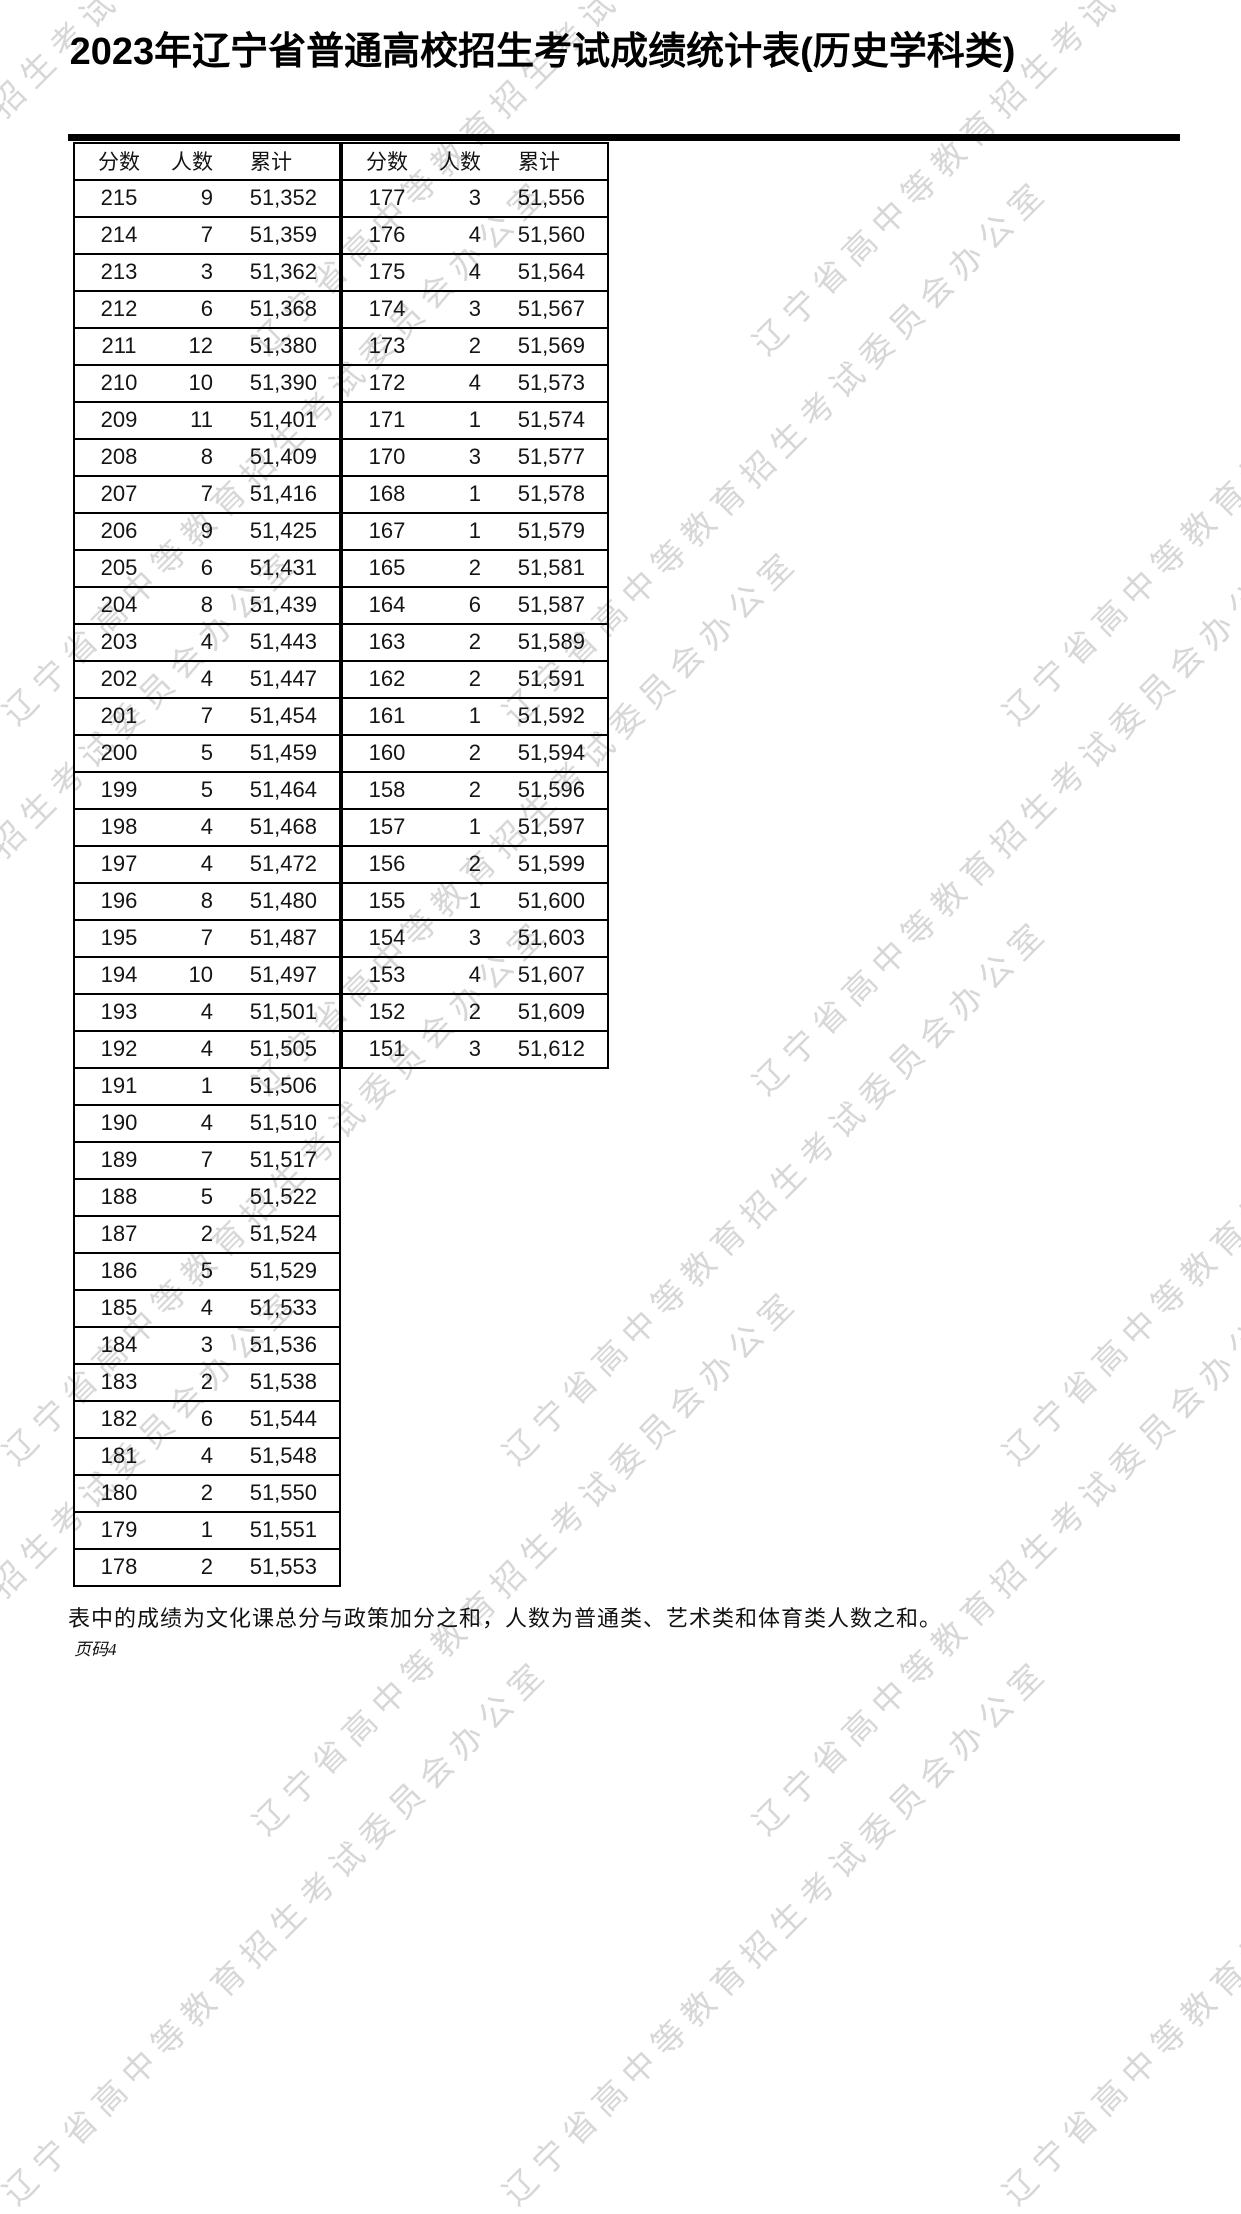 Image resolution: width=1241 pixels, height=2214 pixels. I want to click on cumulative-cell: 51,550, so click(279, 1493).